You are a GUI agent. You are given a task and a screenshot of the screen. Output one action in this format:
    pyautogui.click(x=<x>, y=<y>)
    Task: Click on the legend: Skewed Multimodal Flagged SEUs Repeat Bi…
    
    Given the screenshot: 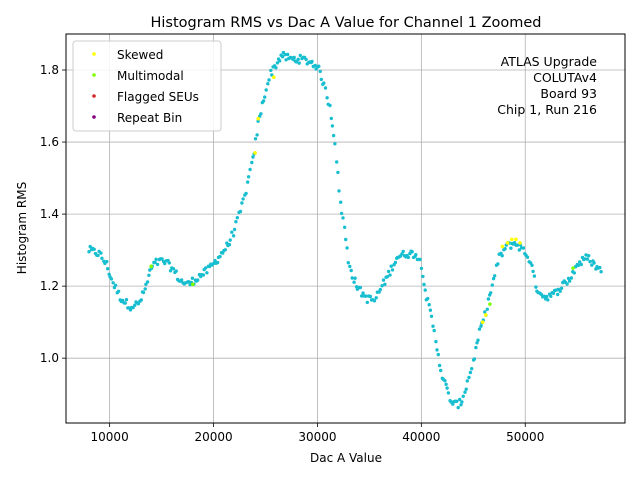 What is the action you would take?
    pyautogui.click(x=147, y=86)
    